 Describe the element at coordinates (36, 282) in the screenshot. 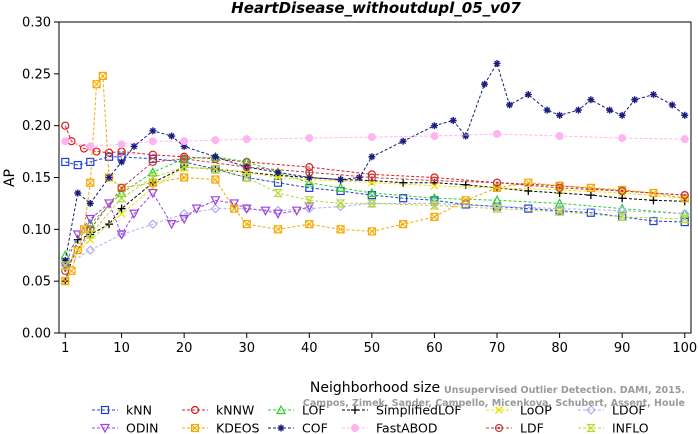

I see `y-tick-label: 0.05` at that location.